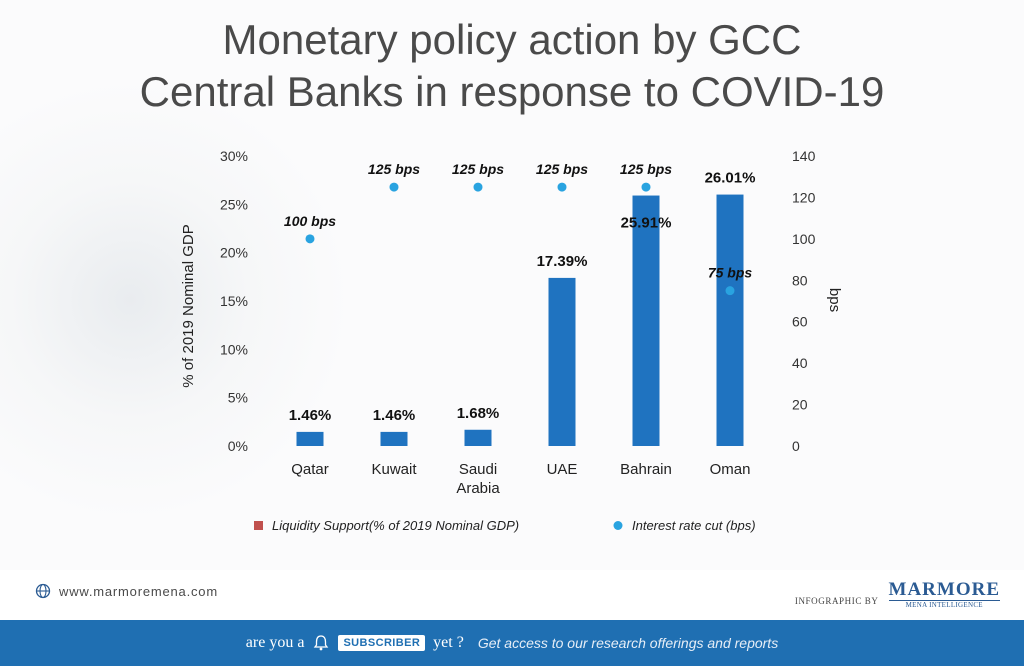  I want to click on y2-tick-label: 80, so click(800, 280).